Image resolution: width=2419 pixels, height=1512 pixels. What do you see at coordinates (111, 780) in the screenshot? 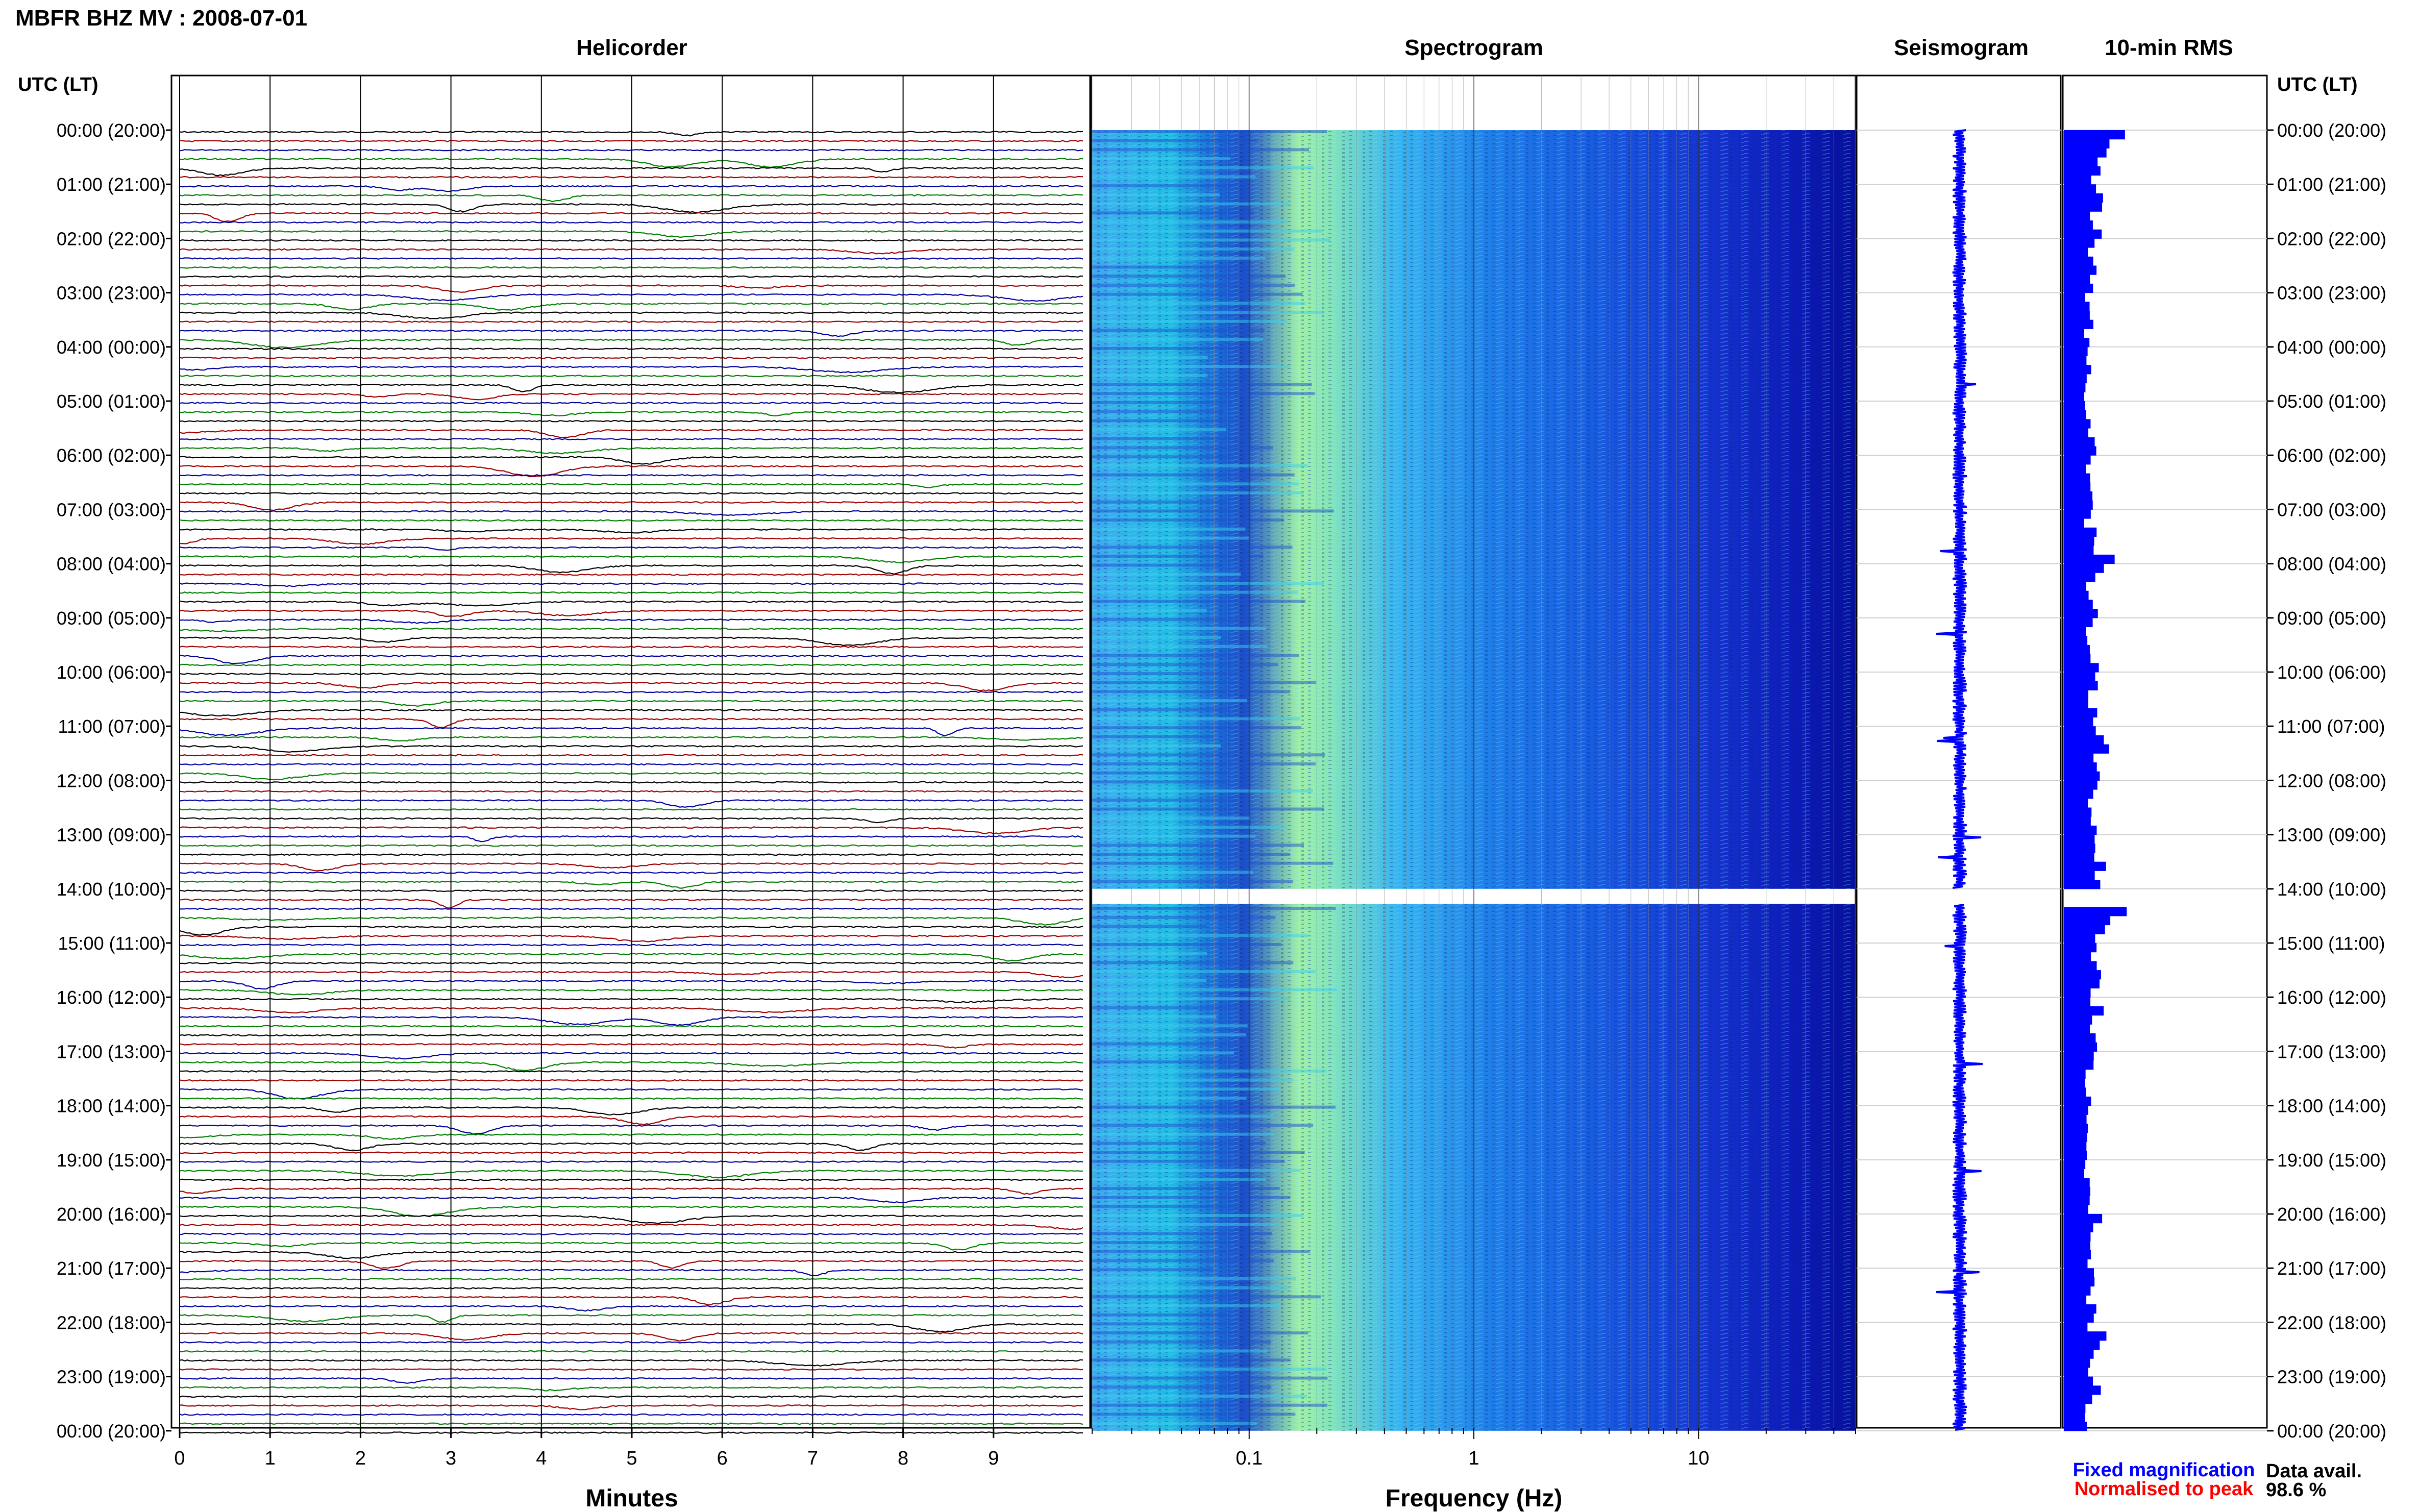
I see `left-time-label: 12:00 (08:00)` at bounding box center [111, 780].